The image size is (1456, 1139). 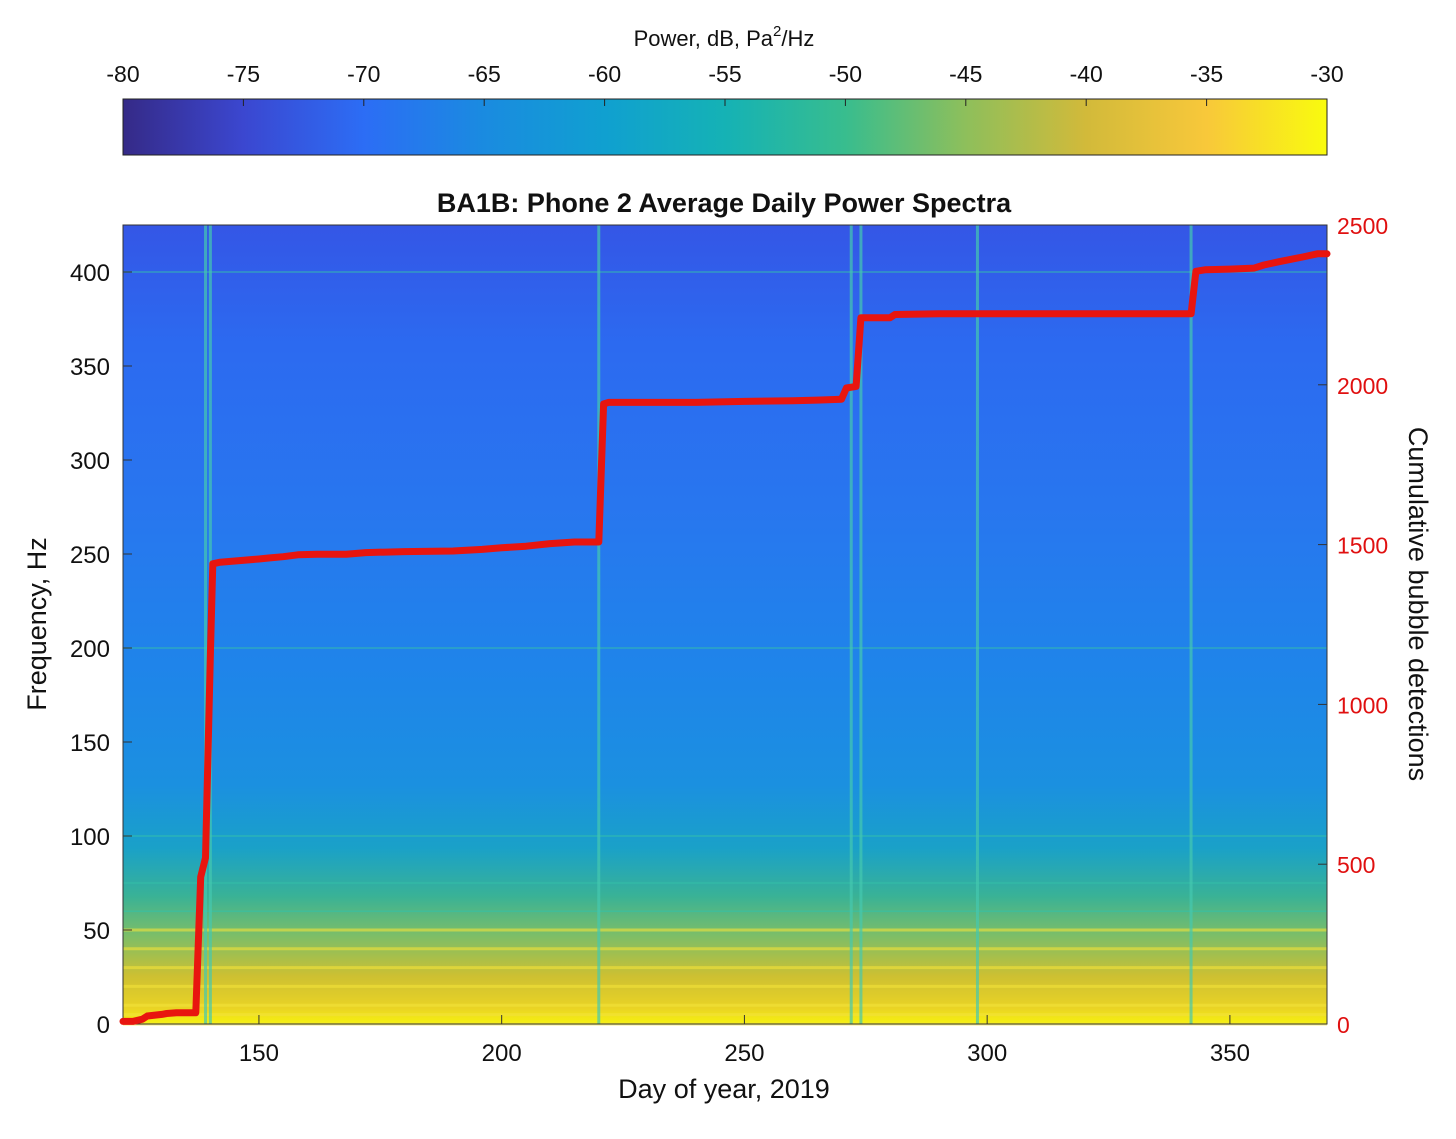 I want to click on x-tick-label: 300, so click(x=987, y=1053).